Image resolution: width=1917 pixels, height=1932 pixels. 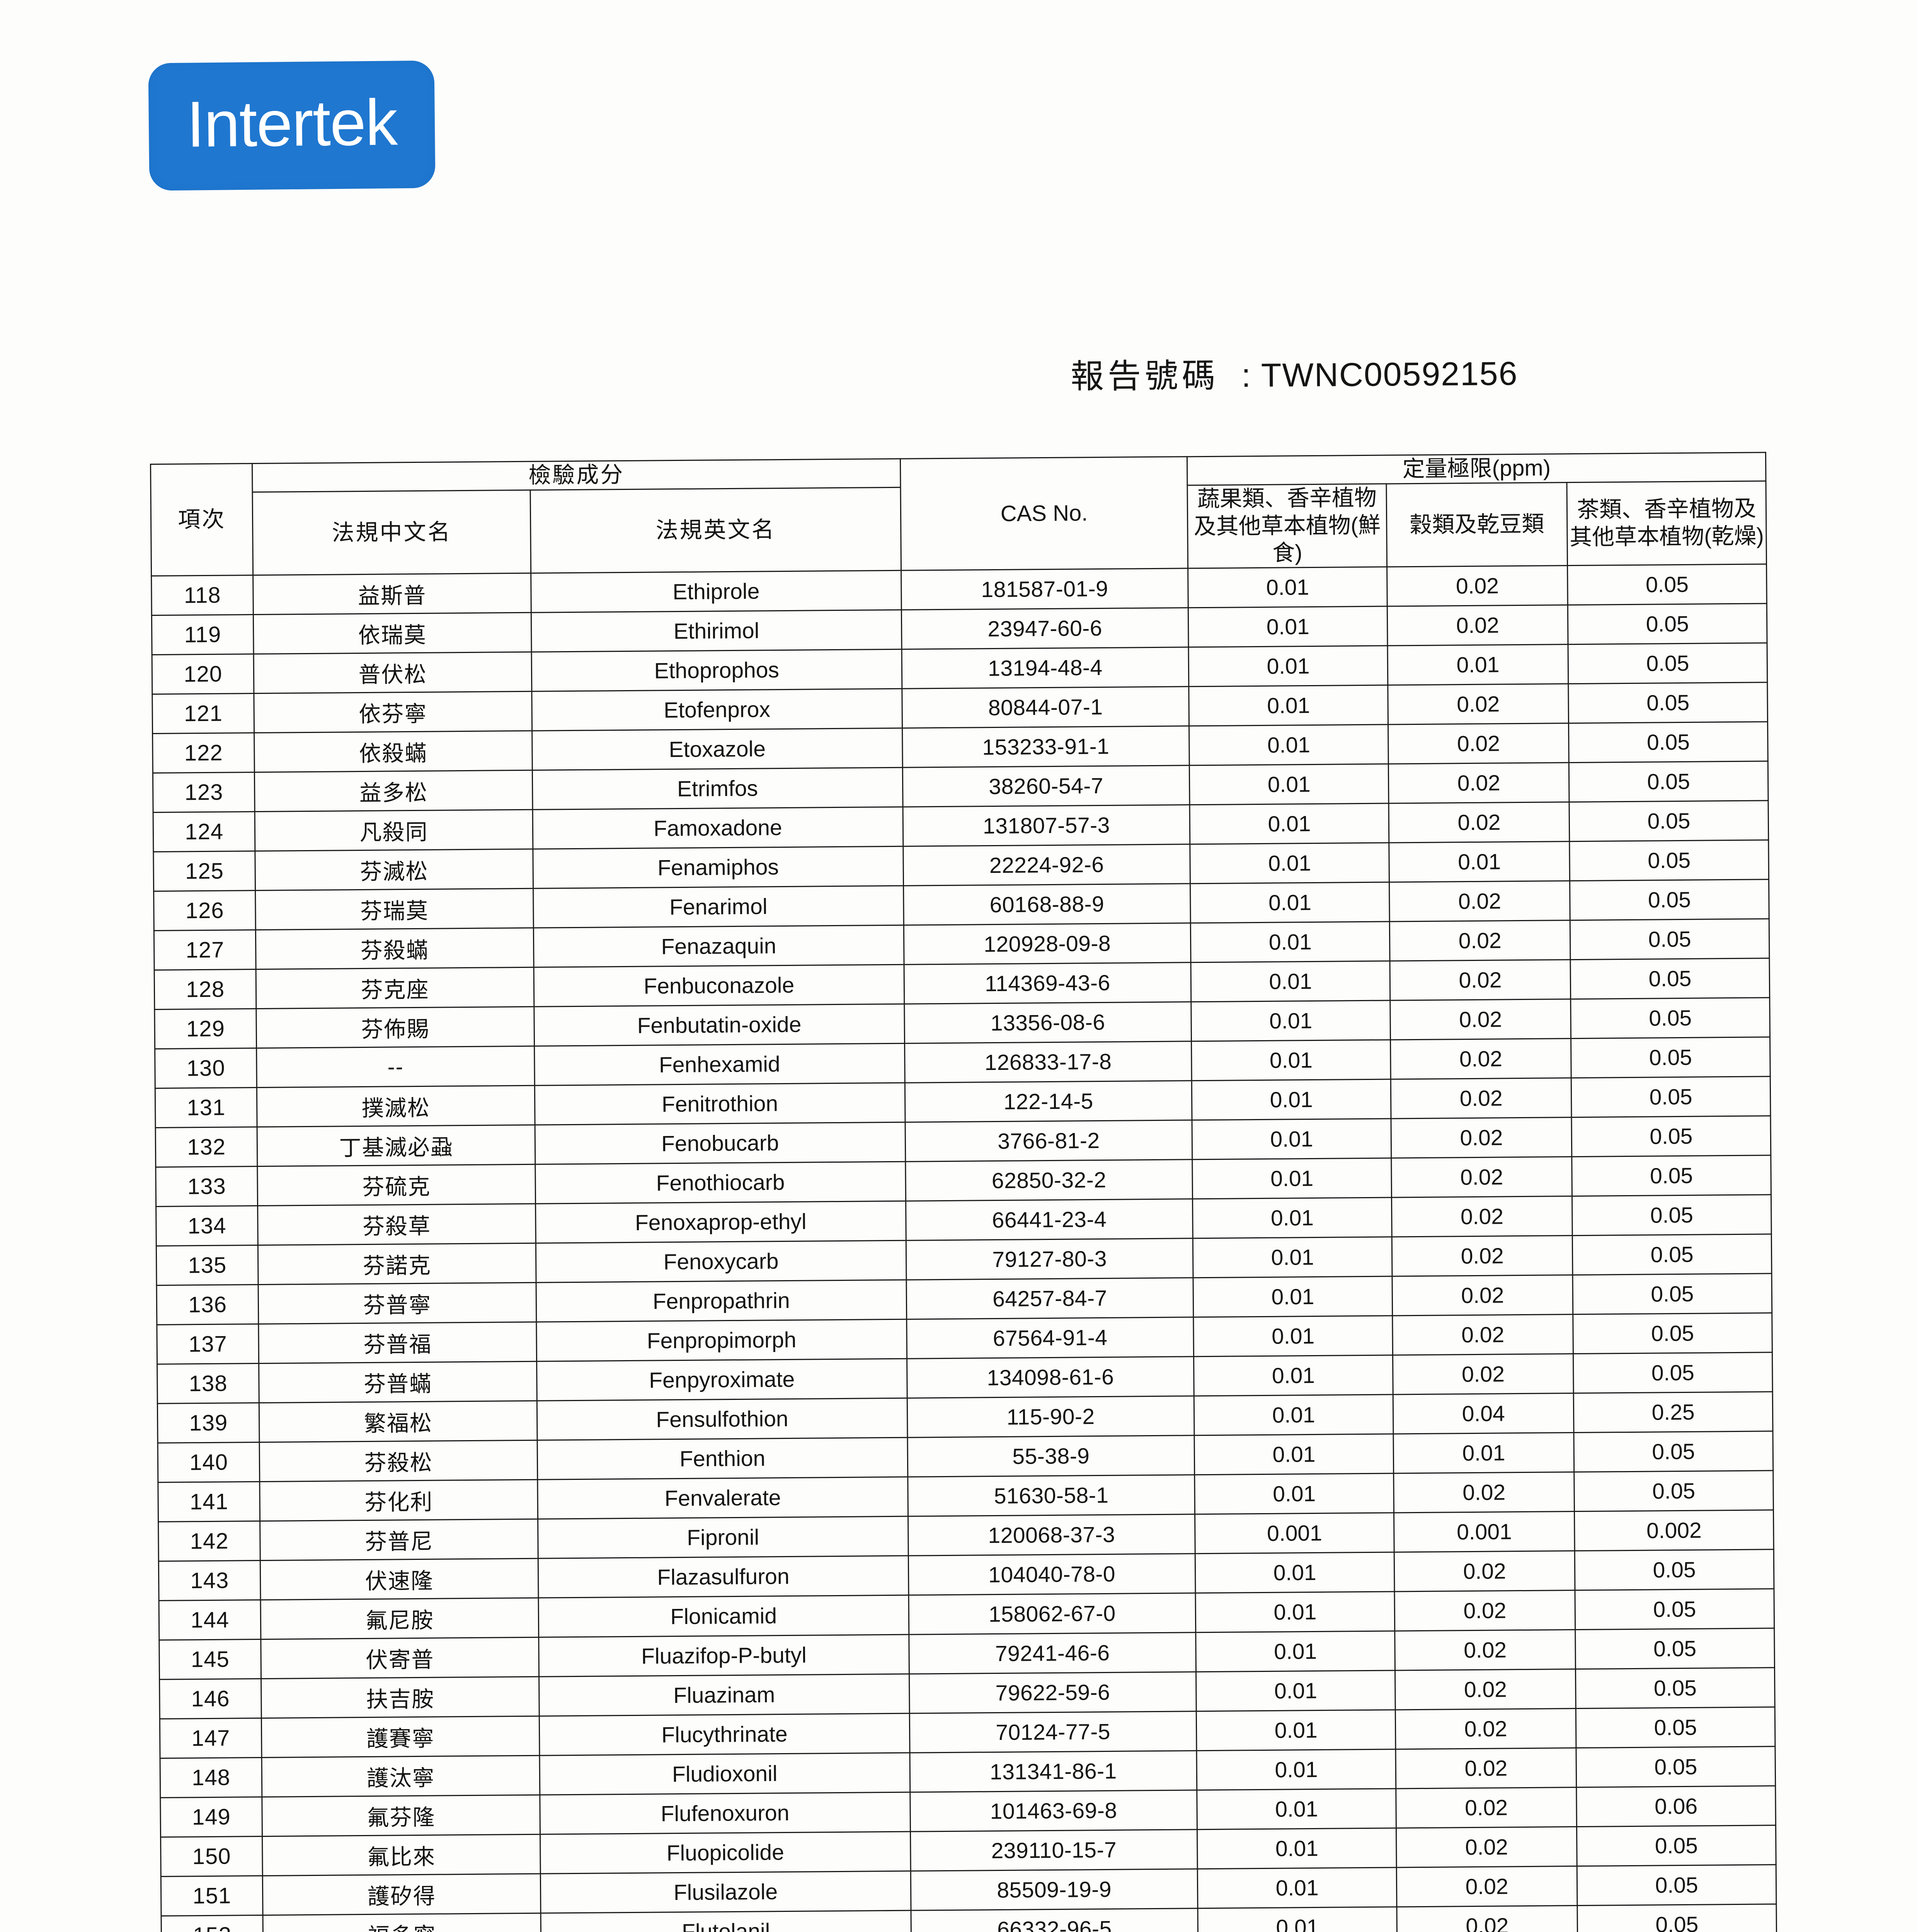 I want to click on cell-item-no: 139, so click(x=209, y=1423).